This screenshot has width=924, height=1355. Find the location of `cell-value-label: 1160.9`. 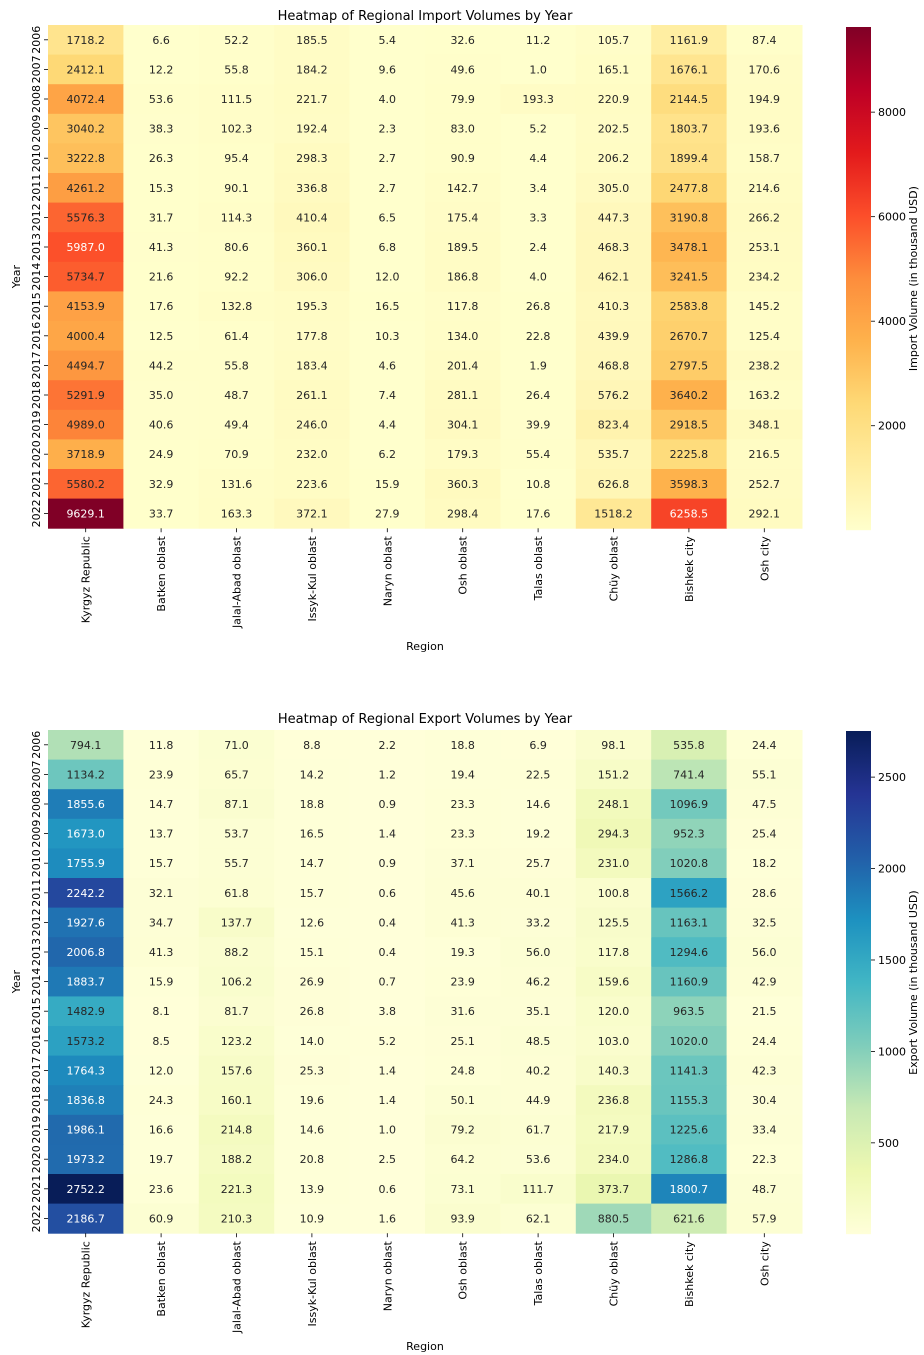

cell-value-label: 1160.9 is located at coordinates (689, 982).